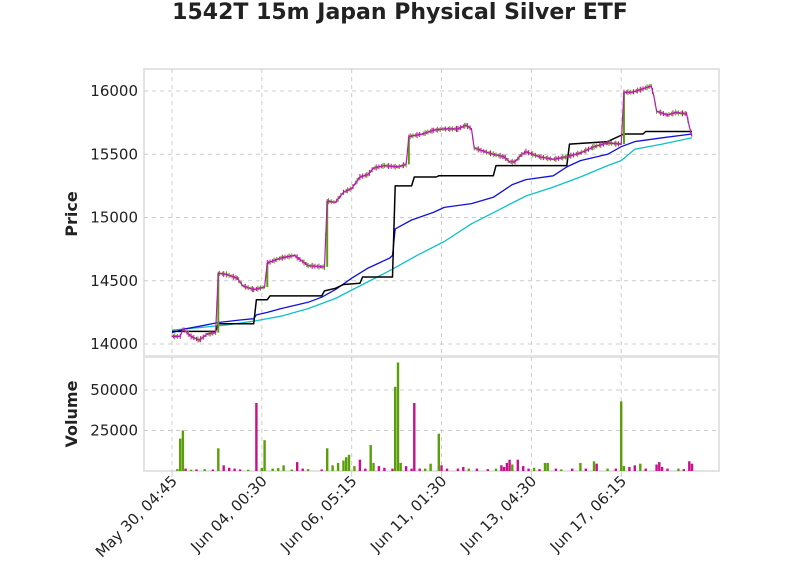 This screenshot has width=800, height=575. What do you see at coordinates (318, 514) in the screenshot?
I see `x-tick-label: Jun 06, 05:15` at bounding box center [318, 514].